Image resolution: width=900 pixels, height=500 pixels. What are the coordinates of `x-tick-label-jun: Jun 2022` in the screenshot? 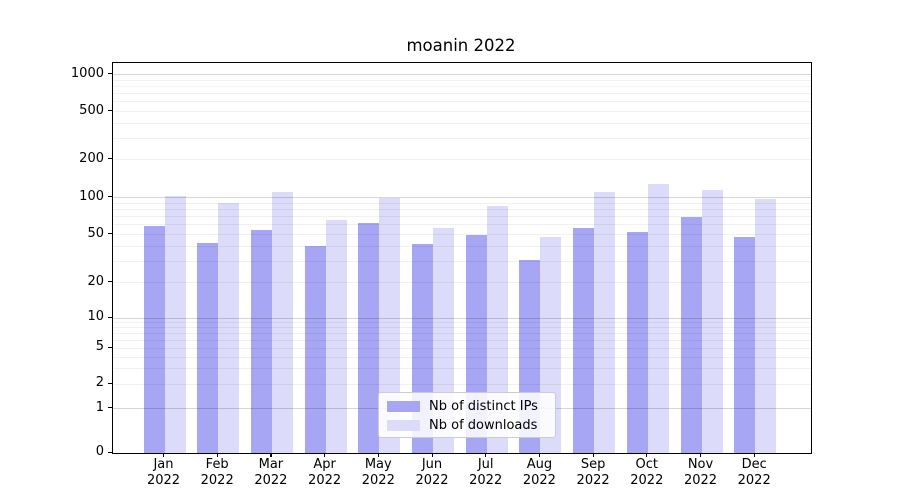 It's located at (432, 472).